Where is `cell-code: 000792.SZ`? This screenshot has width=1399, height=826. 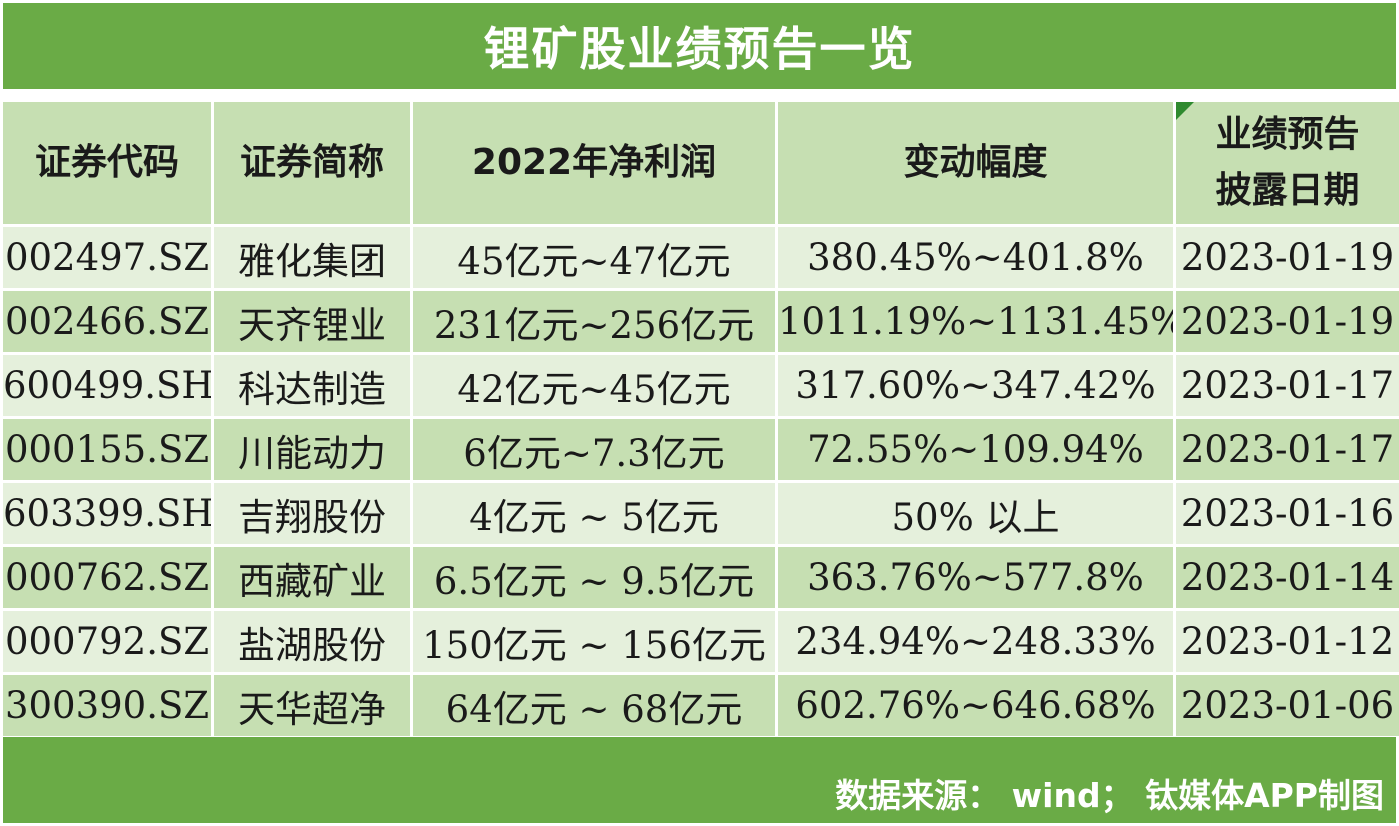
cell-code: 000792.SZ is located at coordinates (107, 641).